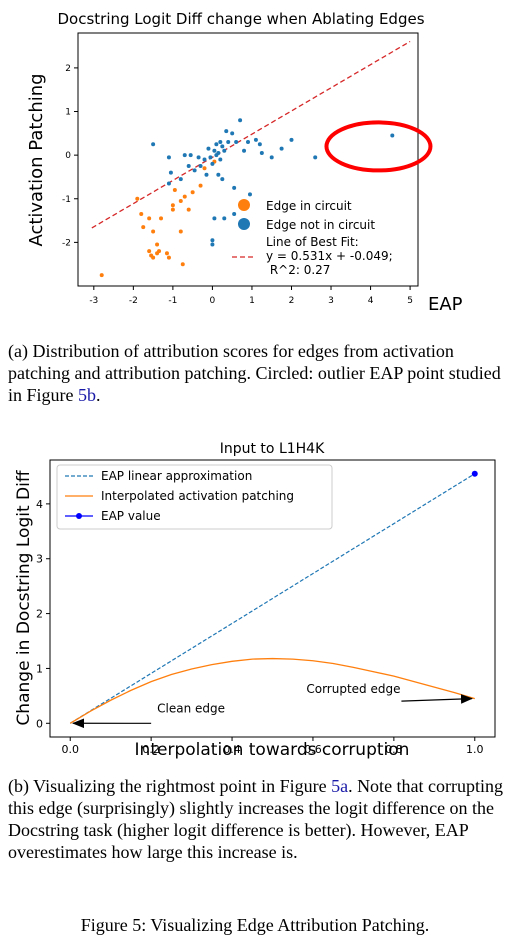 Image resolution: width=510 pixels, height=946 pixels. What do you see at coordinates (272, 705) in the screenshot?
I see `chart-b-annotations: Clean edge Corrupted edge` at bounding box center [272, 705].